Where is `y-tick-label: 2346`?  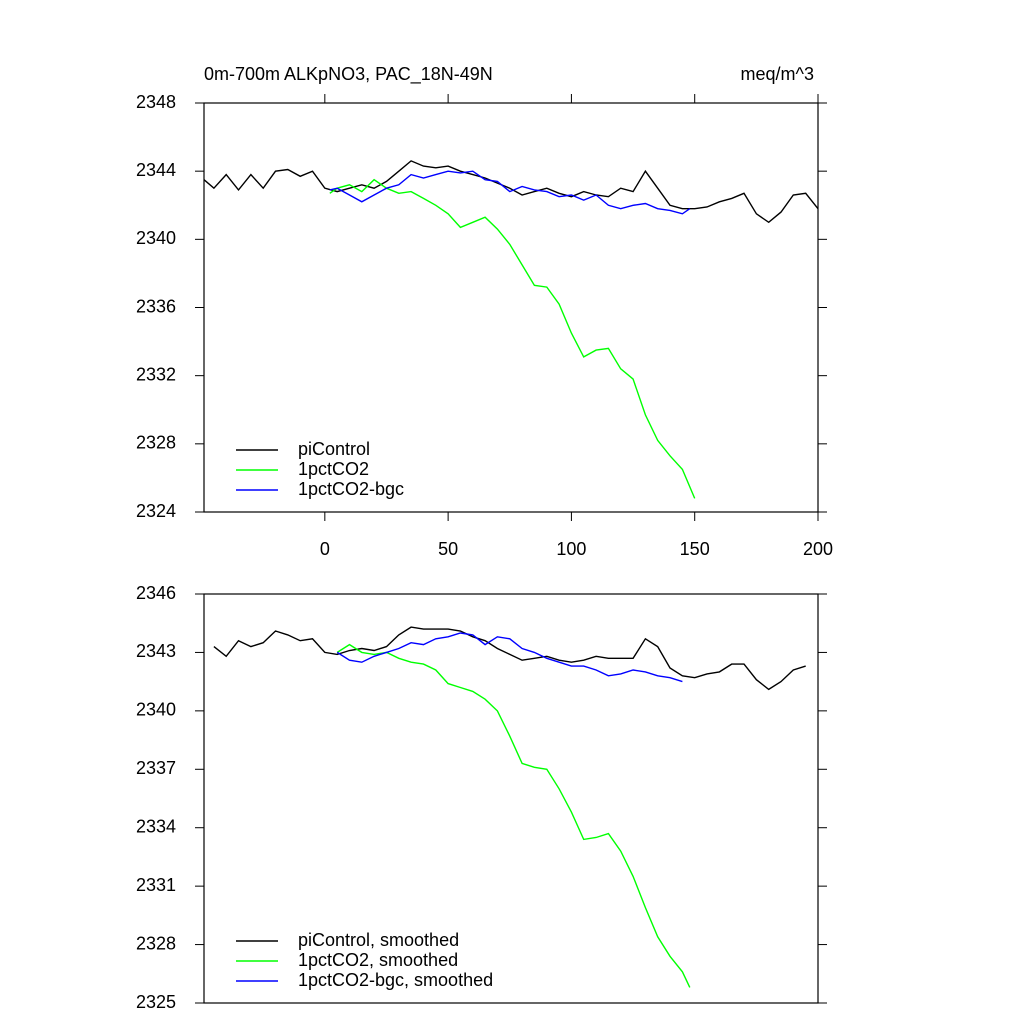 y-tick-label: 2346 is located at coordinates (156, 593).